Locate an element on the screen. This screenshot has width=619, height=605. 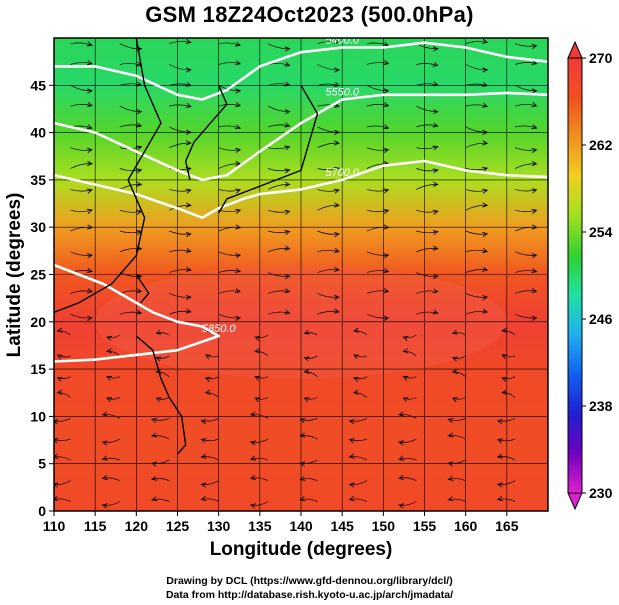
y-tick-label: 25 is located at coordinates (38, 275).